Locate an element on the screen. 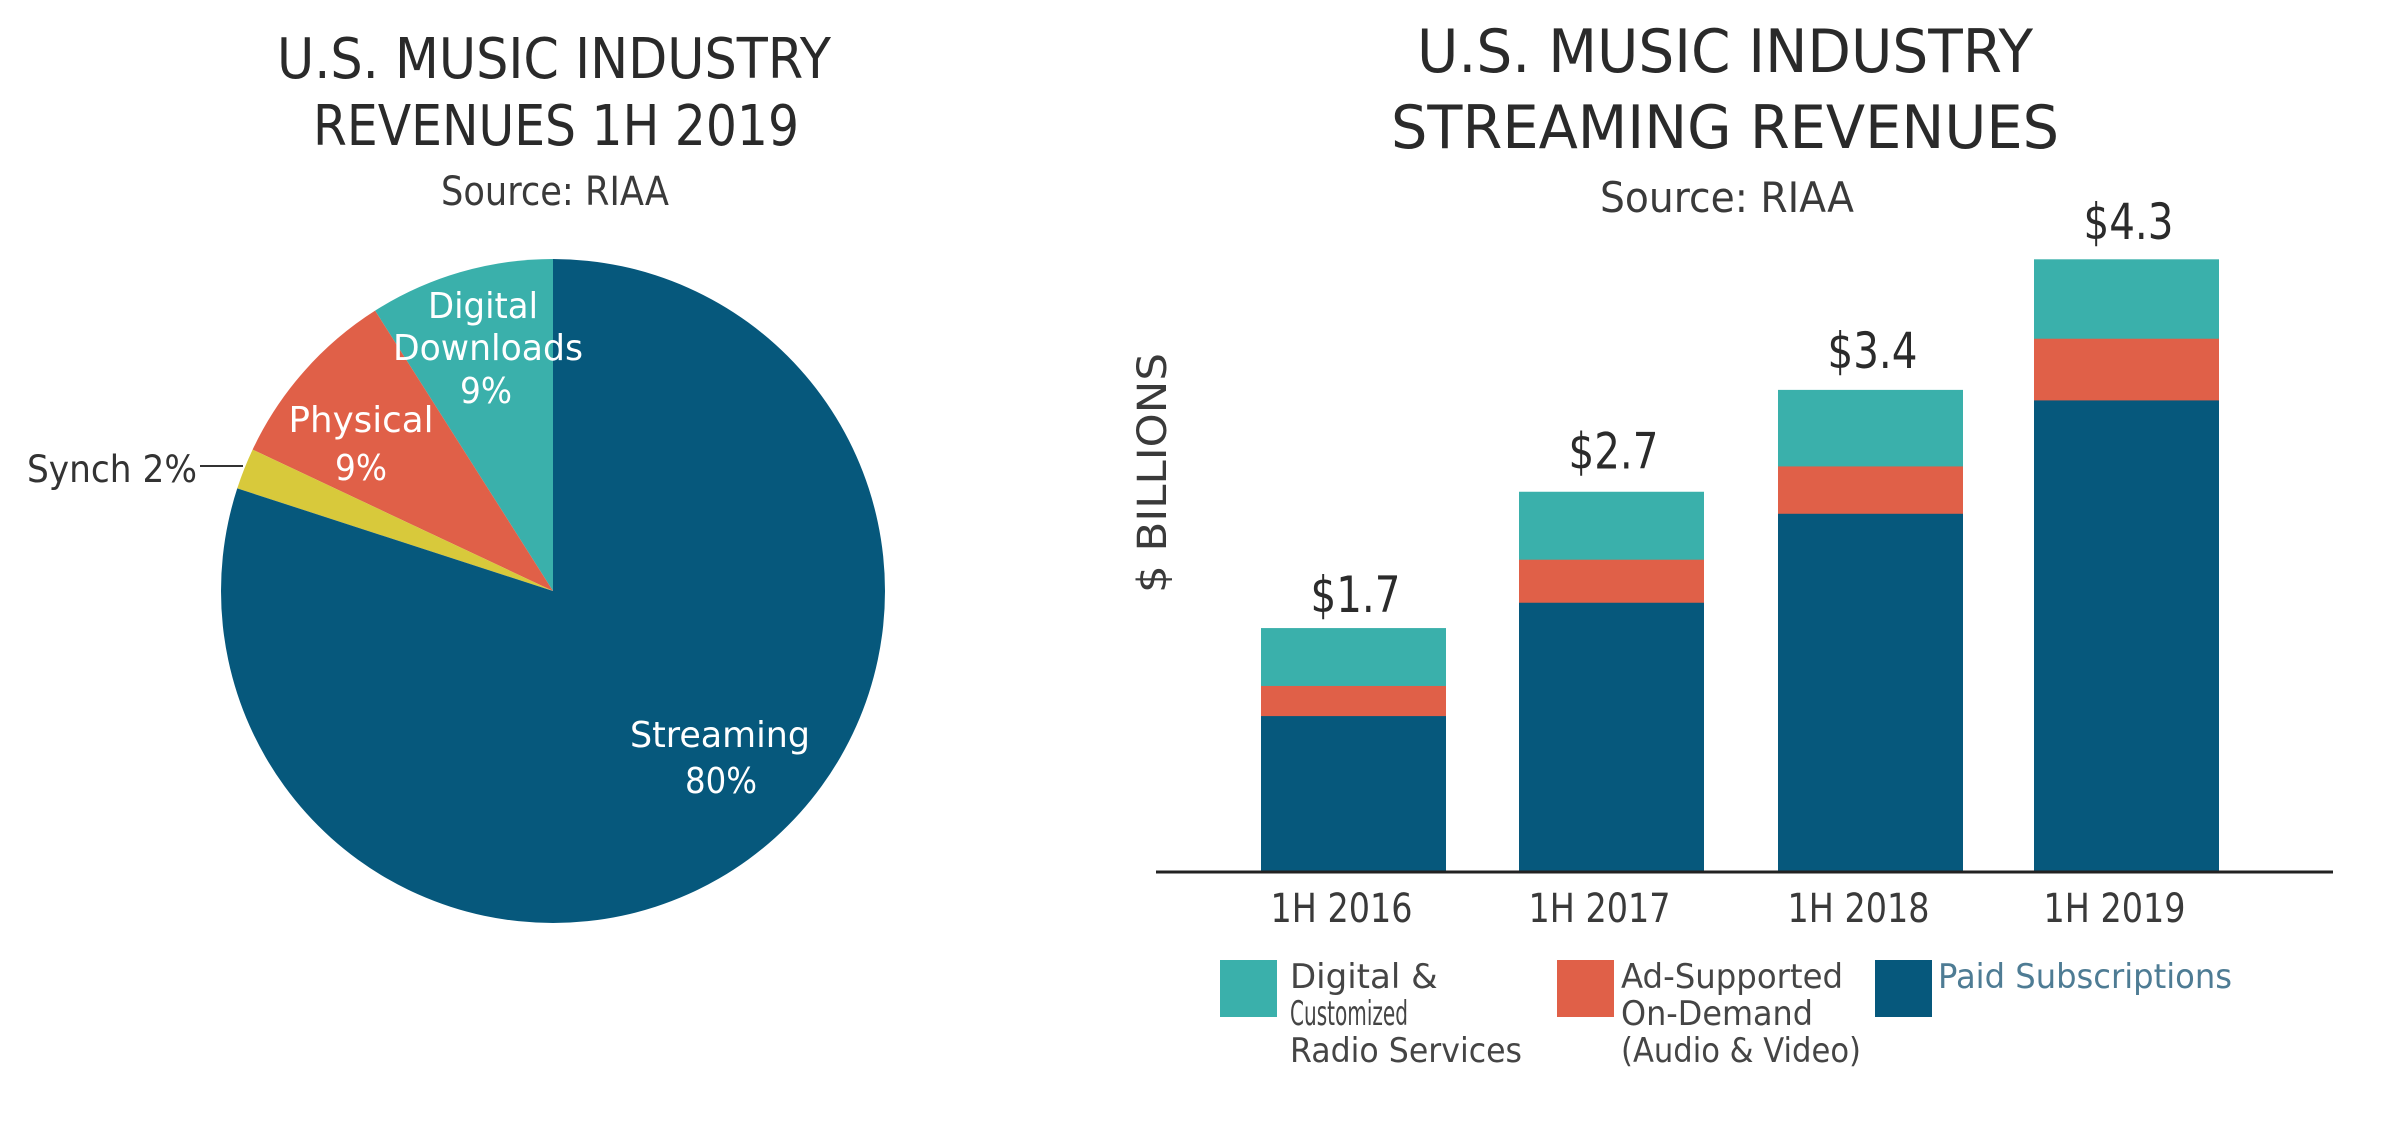  legend-item-paid: Paid Subscriptions is located at coordinates (2053, 987).